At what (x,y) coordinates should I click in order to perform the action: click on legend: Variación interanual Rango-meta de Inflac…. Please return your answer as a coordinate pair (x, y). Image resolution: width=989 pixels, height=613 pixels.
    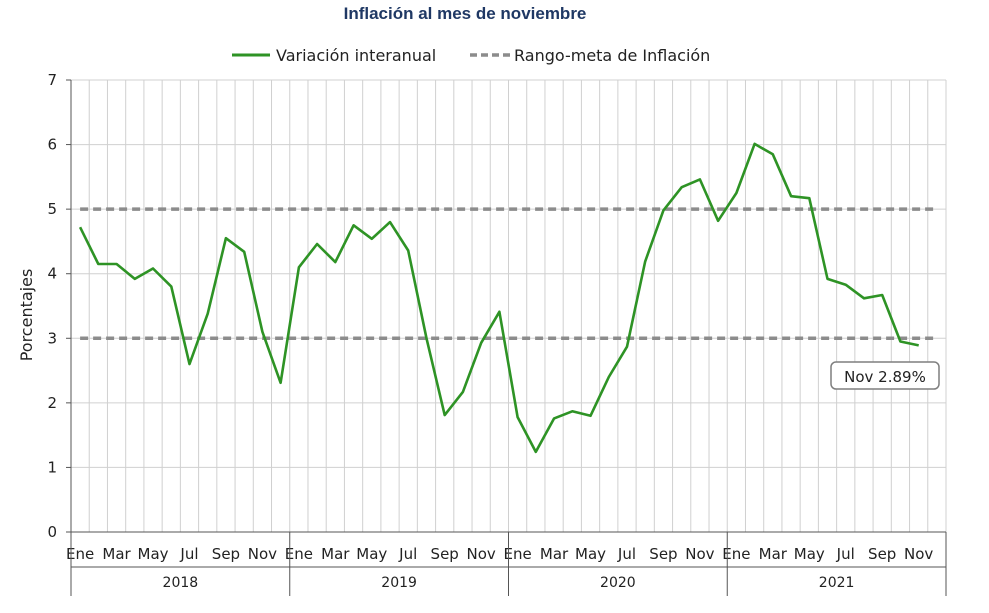
    Looking at the image, I should click on (471, 55).